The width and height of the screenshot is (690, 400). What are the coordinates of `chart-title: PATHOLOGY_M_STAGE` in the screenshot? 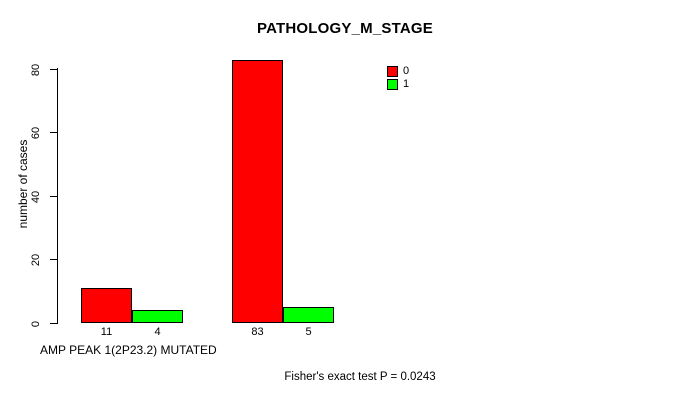 It's located at (345, 28).